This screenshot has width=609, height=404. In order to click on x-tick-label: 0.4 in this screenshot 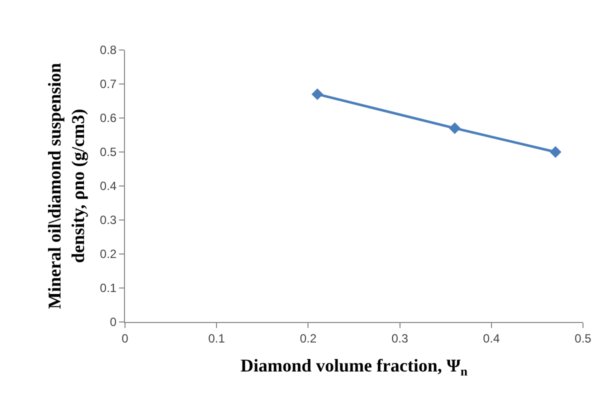, I will do `click(491, 338)`.